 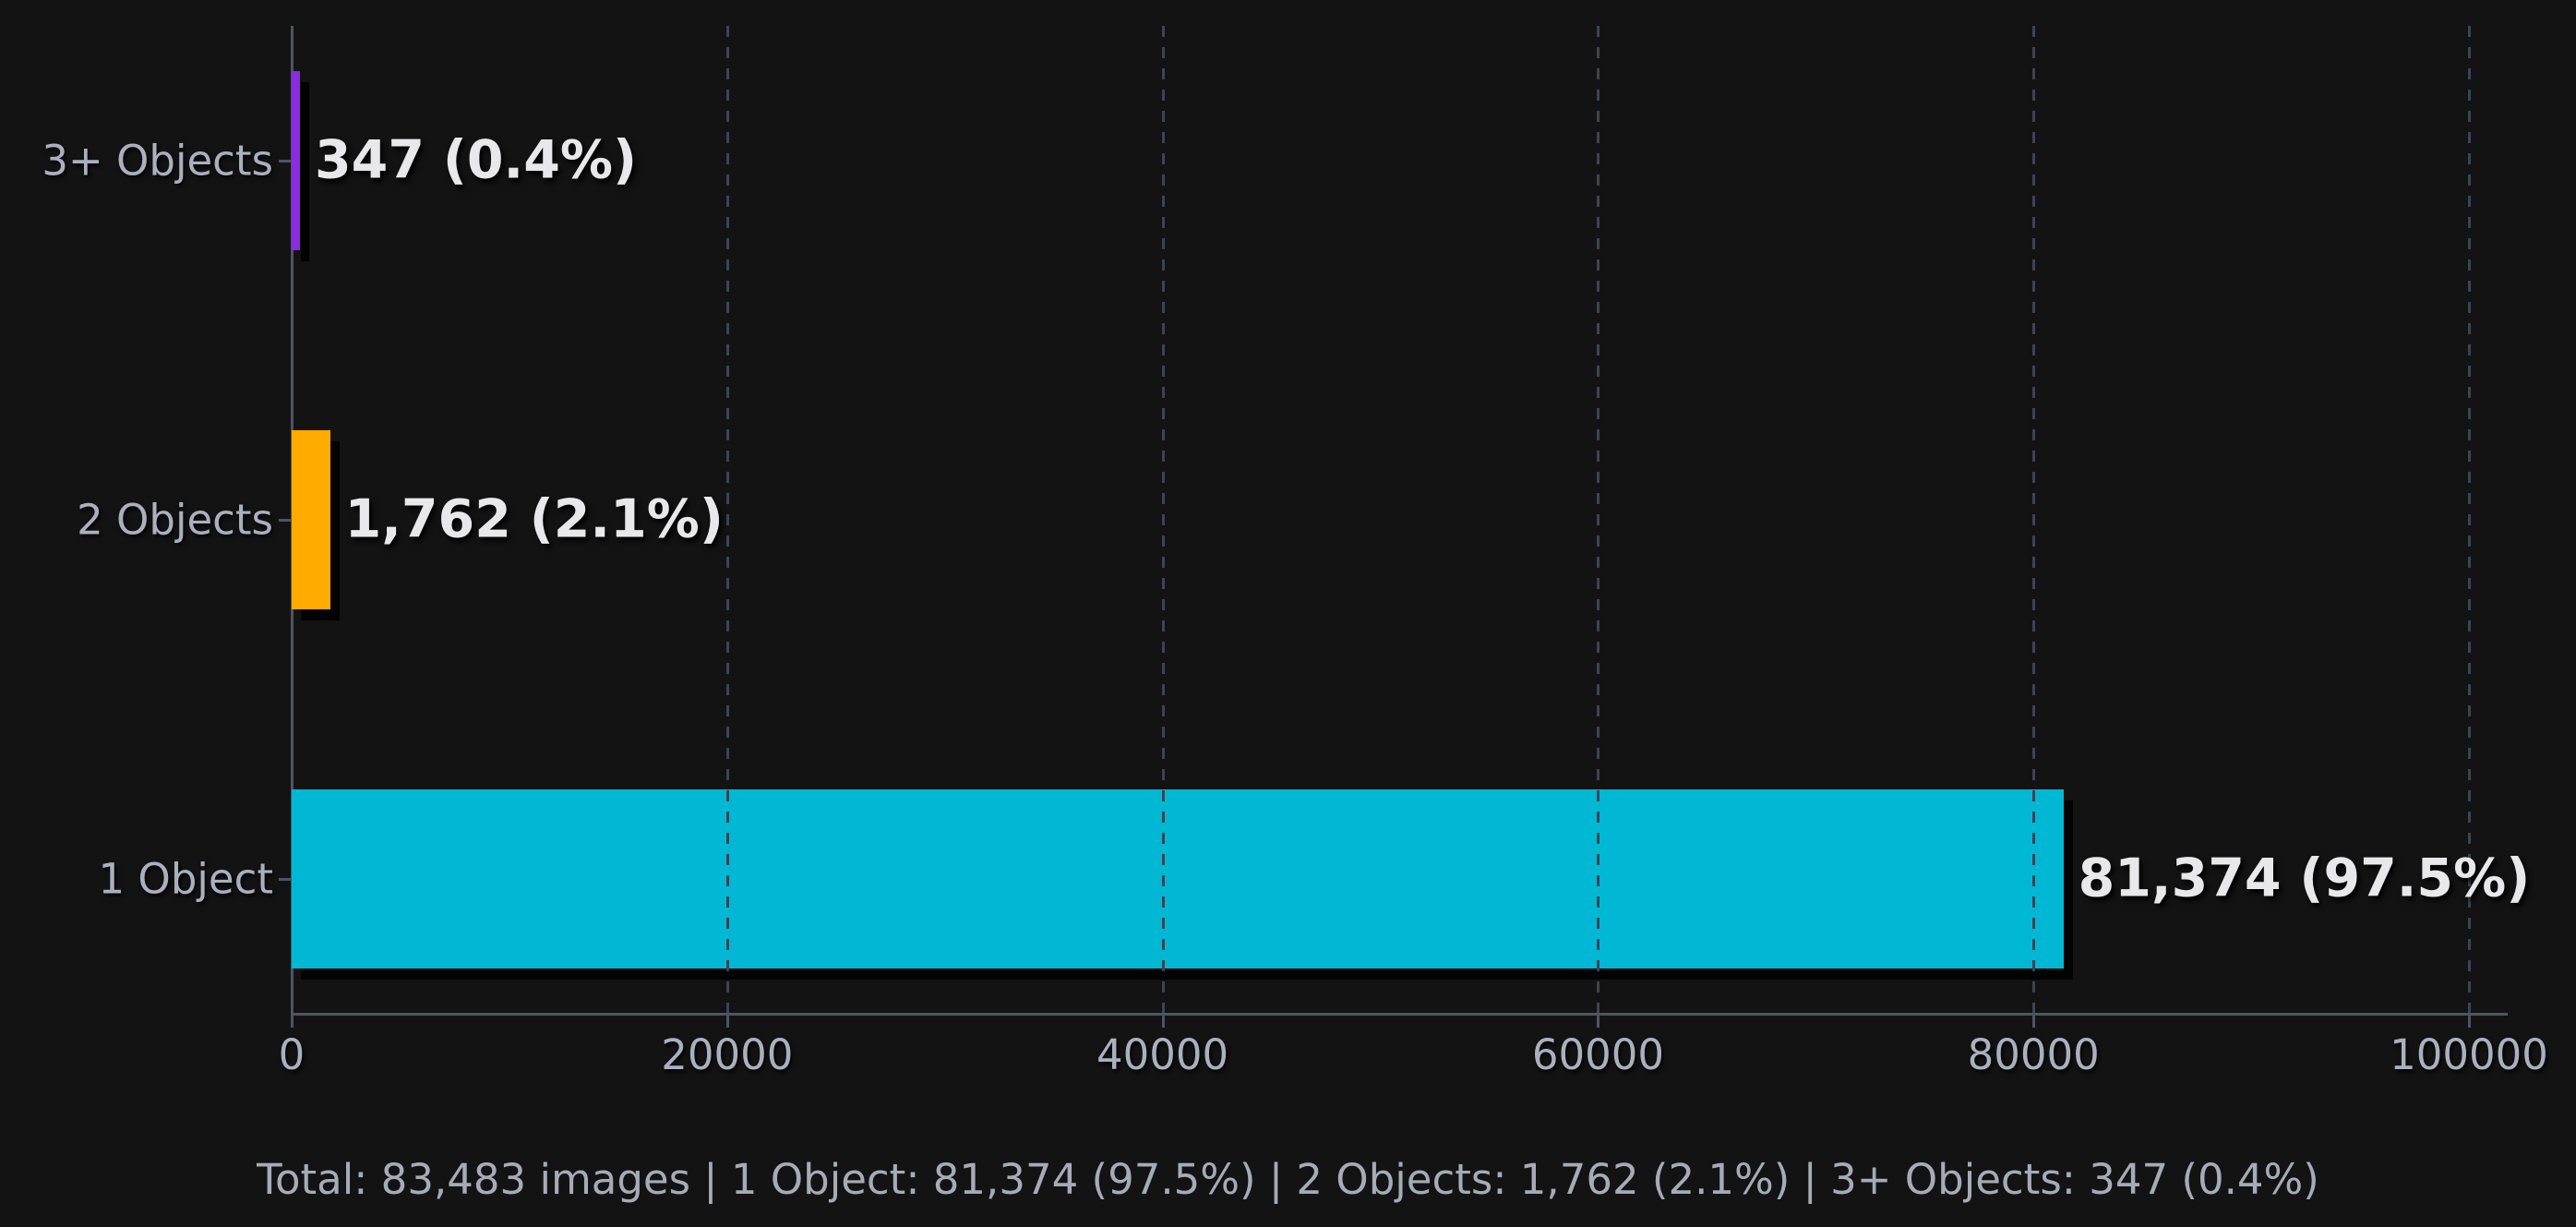 I want to click on bar-1-object, so click(x=1178, y=879).